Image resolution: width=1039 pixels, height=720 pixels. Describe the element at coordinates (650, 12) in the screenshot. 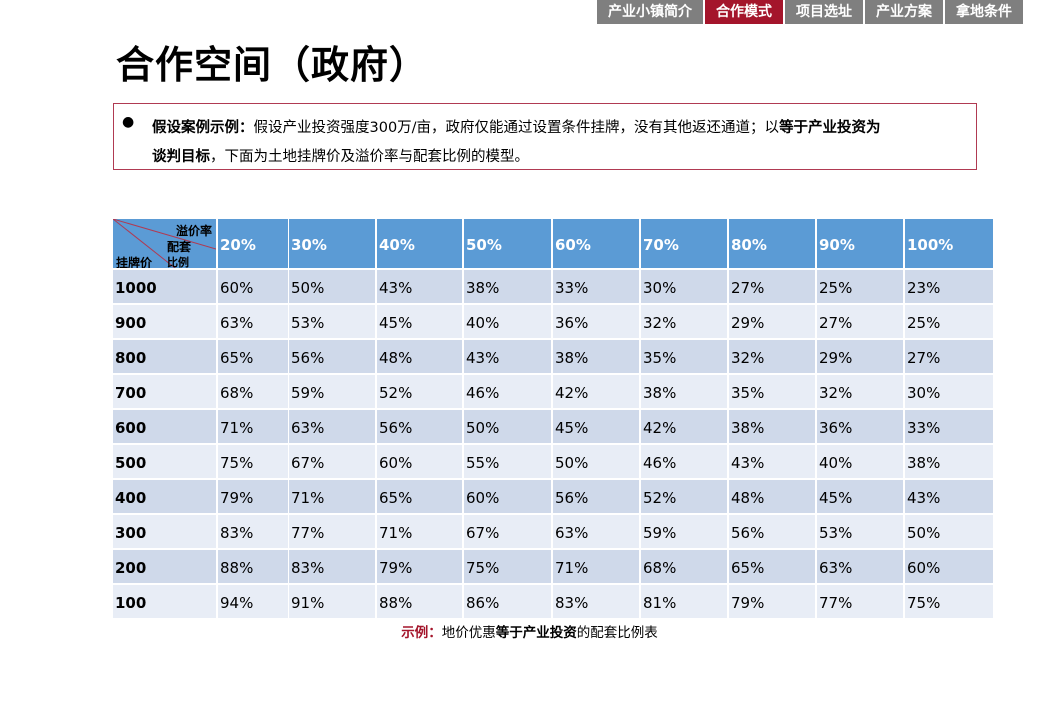

I see `tab-intro: 产业小镇简介` at that location.